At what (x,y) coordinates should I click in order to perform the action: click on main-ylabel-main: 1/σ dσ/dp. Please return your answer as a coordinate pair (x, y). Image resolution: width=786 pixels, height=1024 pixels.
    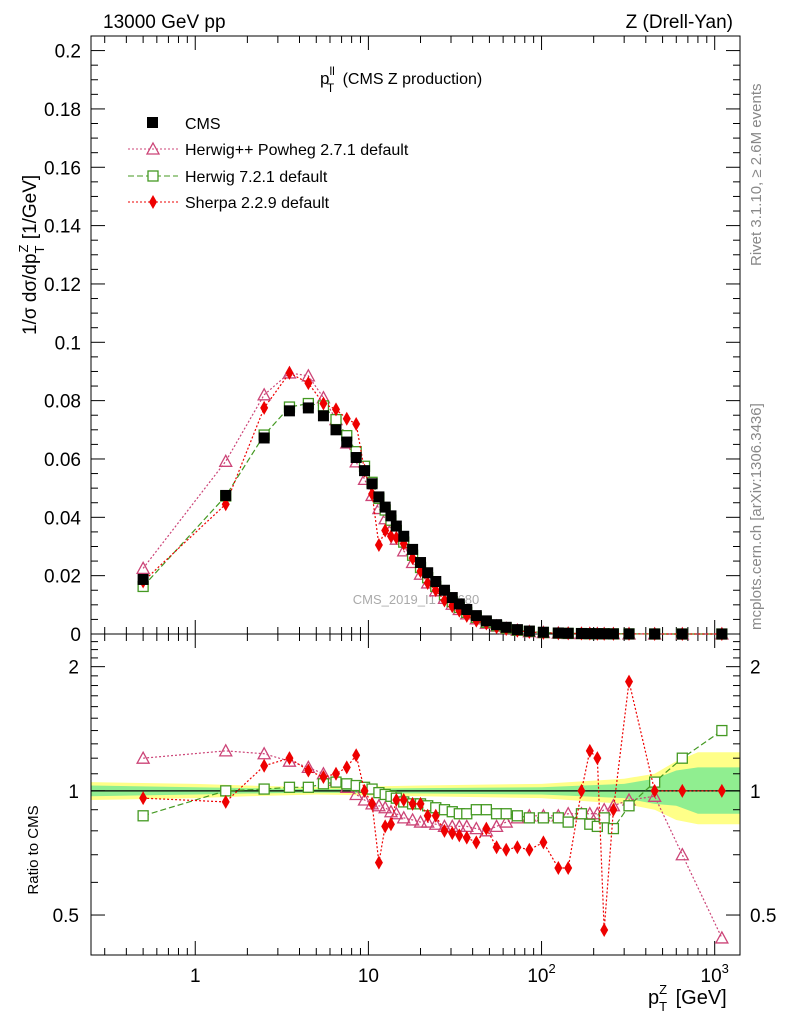
    Looking at the image, I should click on (30, 294).